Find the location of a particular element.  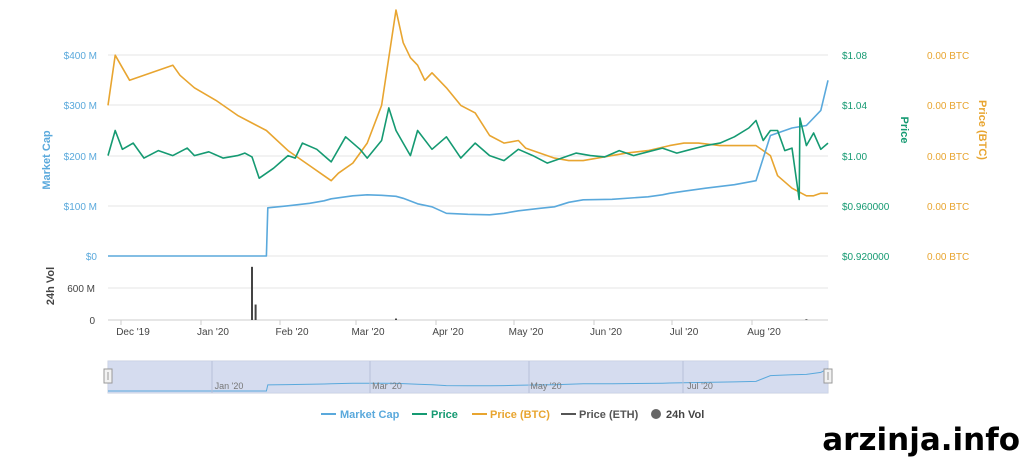

market-cap-axis-ticks: $0 $100 M $200 M $300 M $400 M is located at coordinates (81, 157).